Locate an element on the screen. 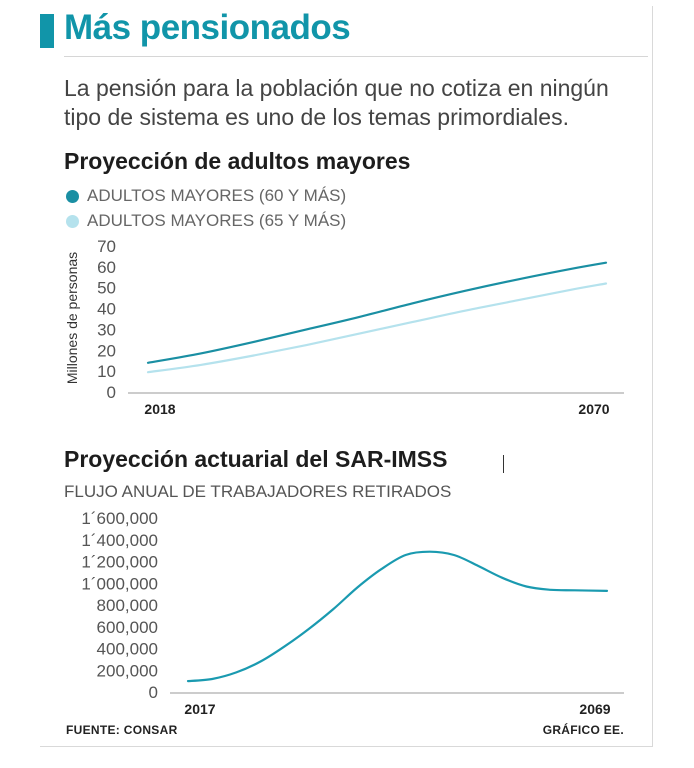 Image resolution: width=694 pixels, height=768 pixels. chart1-ytick-label: 40 is located at coordinates (106, 309).